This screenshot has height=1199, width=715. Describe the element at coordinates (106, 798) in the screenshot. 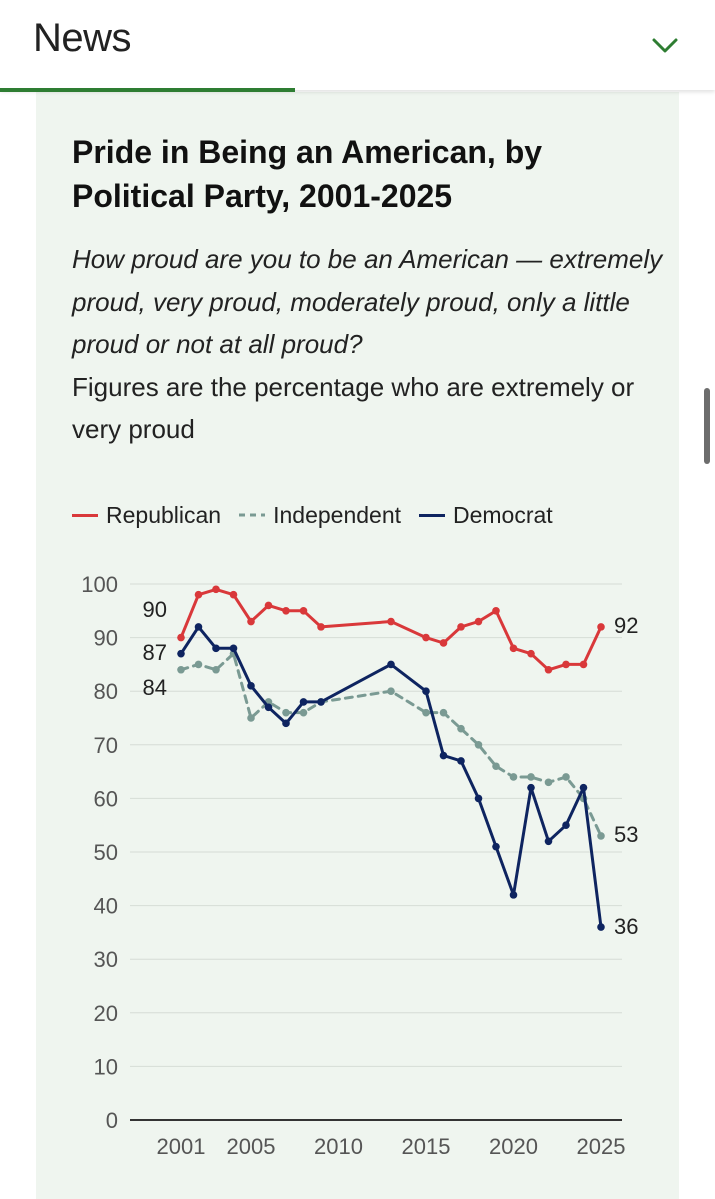

I see `y-tick-label: 60` at that location.